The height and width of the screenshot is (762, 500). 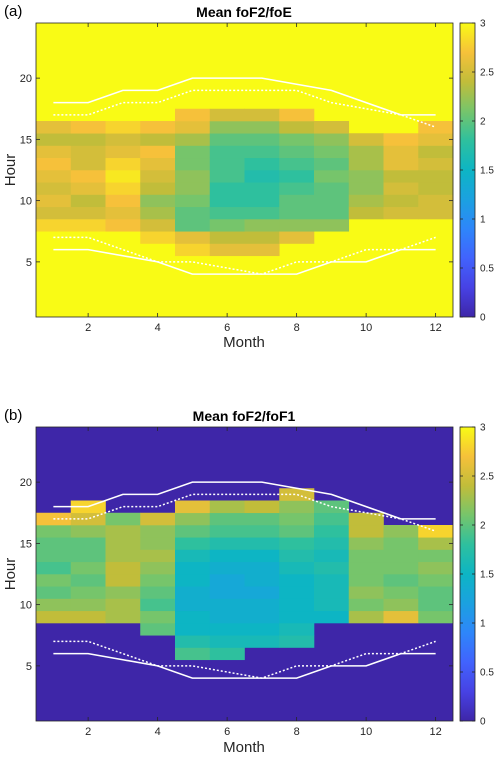 I want to click on x-tick-label: 12, so click(x=436, y=732).